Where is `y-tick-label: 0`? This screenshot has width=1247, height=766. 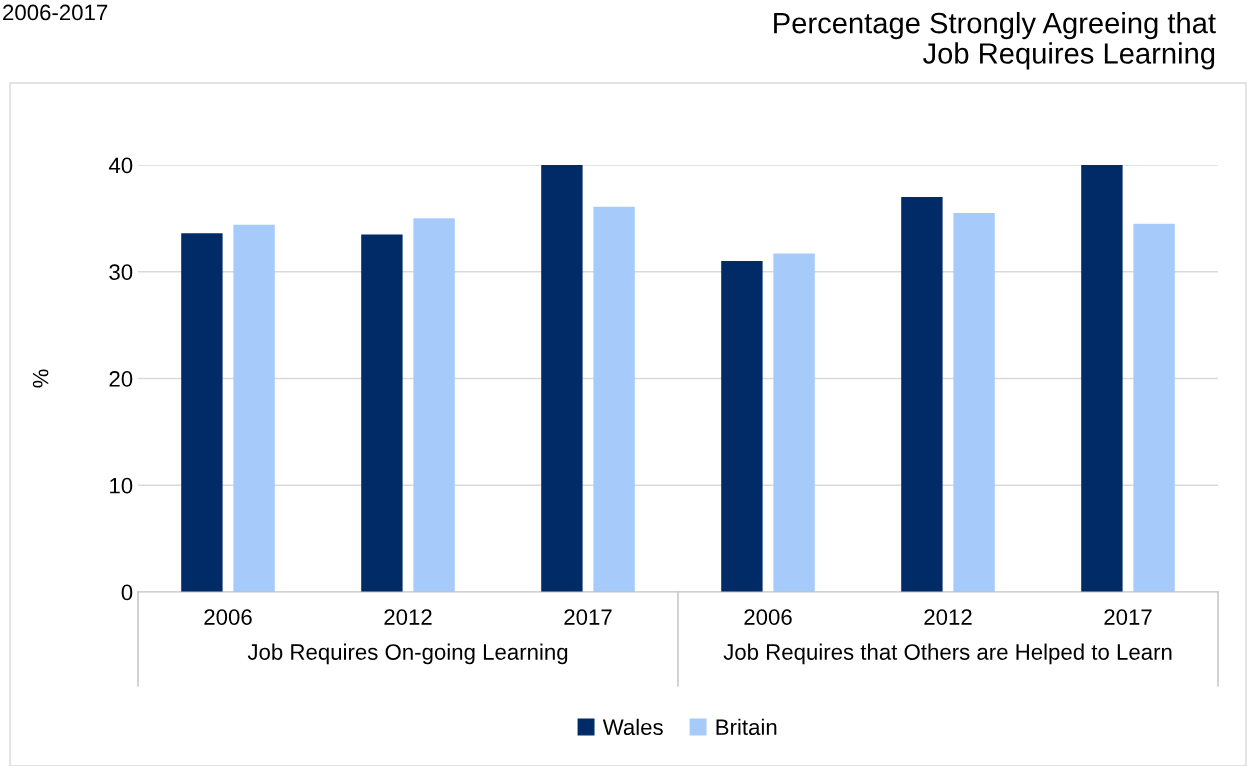 y-tick-label: 0 is located at coordinates (127, 592).